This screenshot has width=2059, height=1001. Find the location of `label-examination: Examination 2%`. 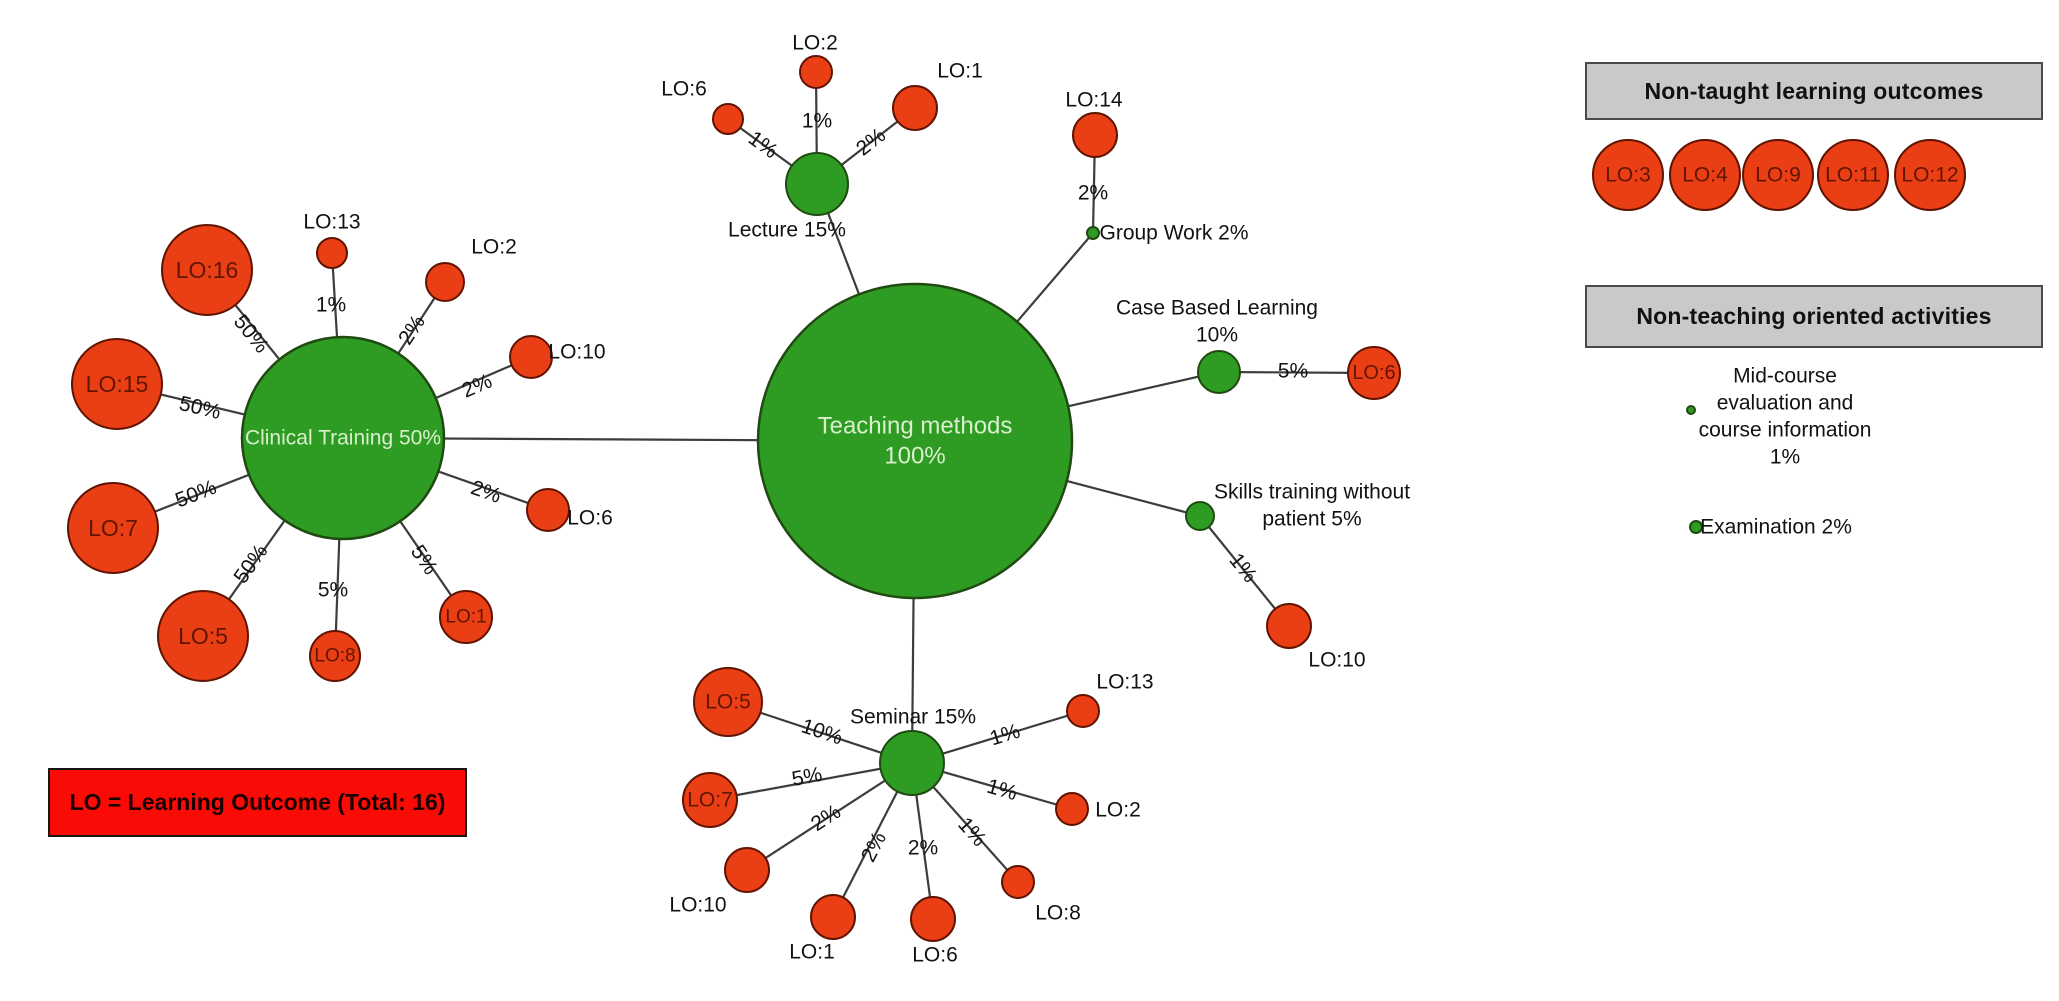

label-examination: Examination 2% is located at coordinates (1776, 527).